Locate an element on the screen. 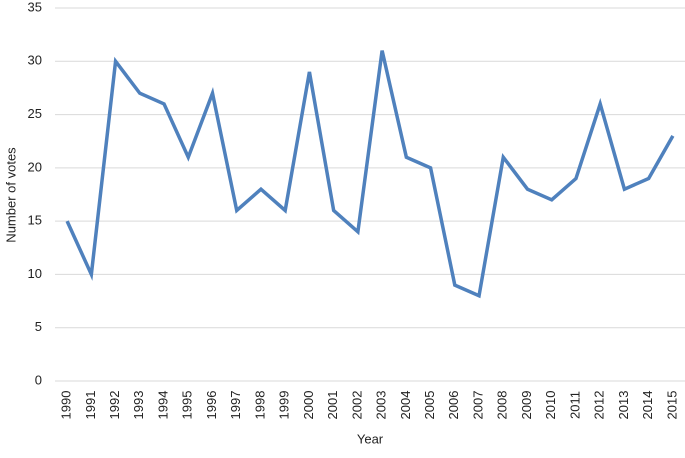  x-tick-label: 1991 is located at coordinates (90, 405).